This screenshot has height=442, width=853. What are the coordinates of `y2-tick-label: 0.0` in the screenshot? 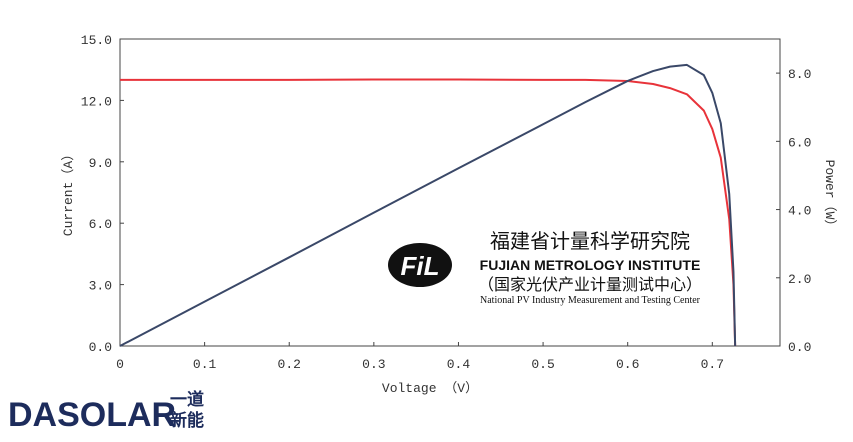 It's located at (799, 347).